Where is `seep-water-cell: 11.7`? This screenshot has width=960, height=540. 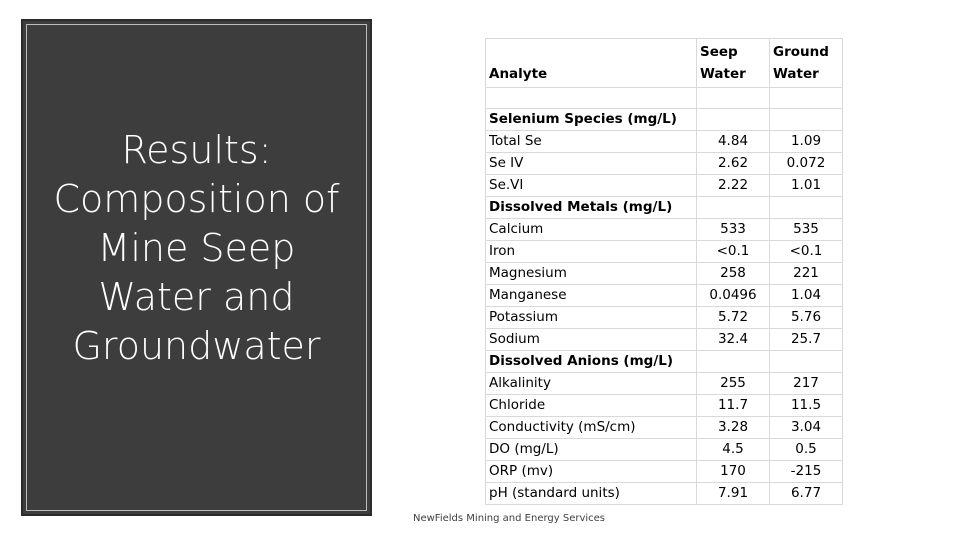 seep-water-cell: 11.7 is located at coordinates (733, 405).